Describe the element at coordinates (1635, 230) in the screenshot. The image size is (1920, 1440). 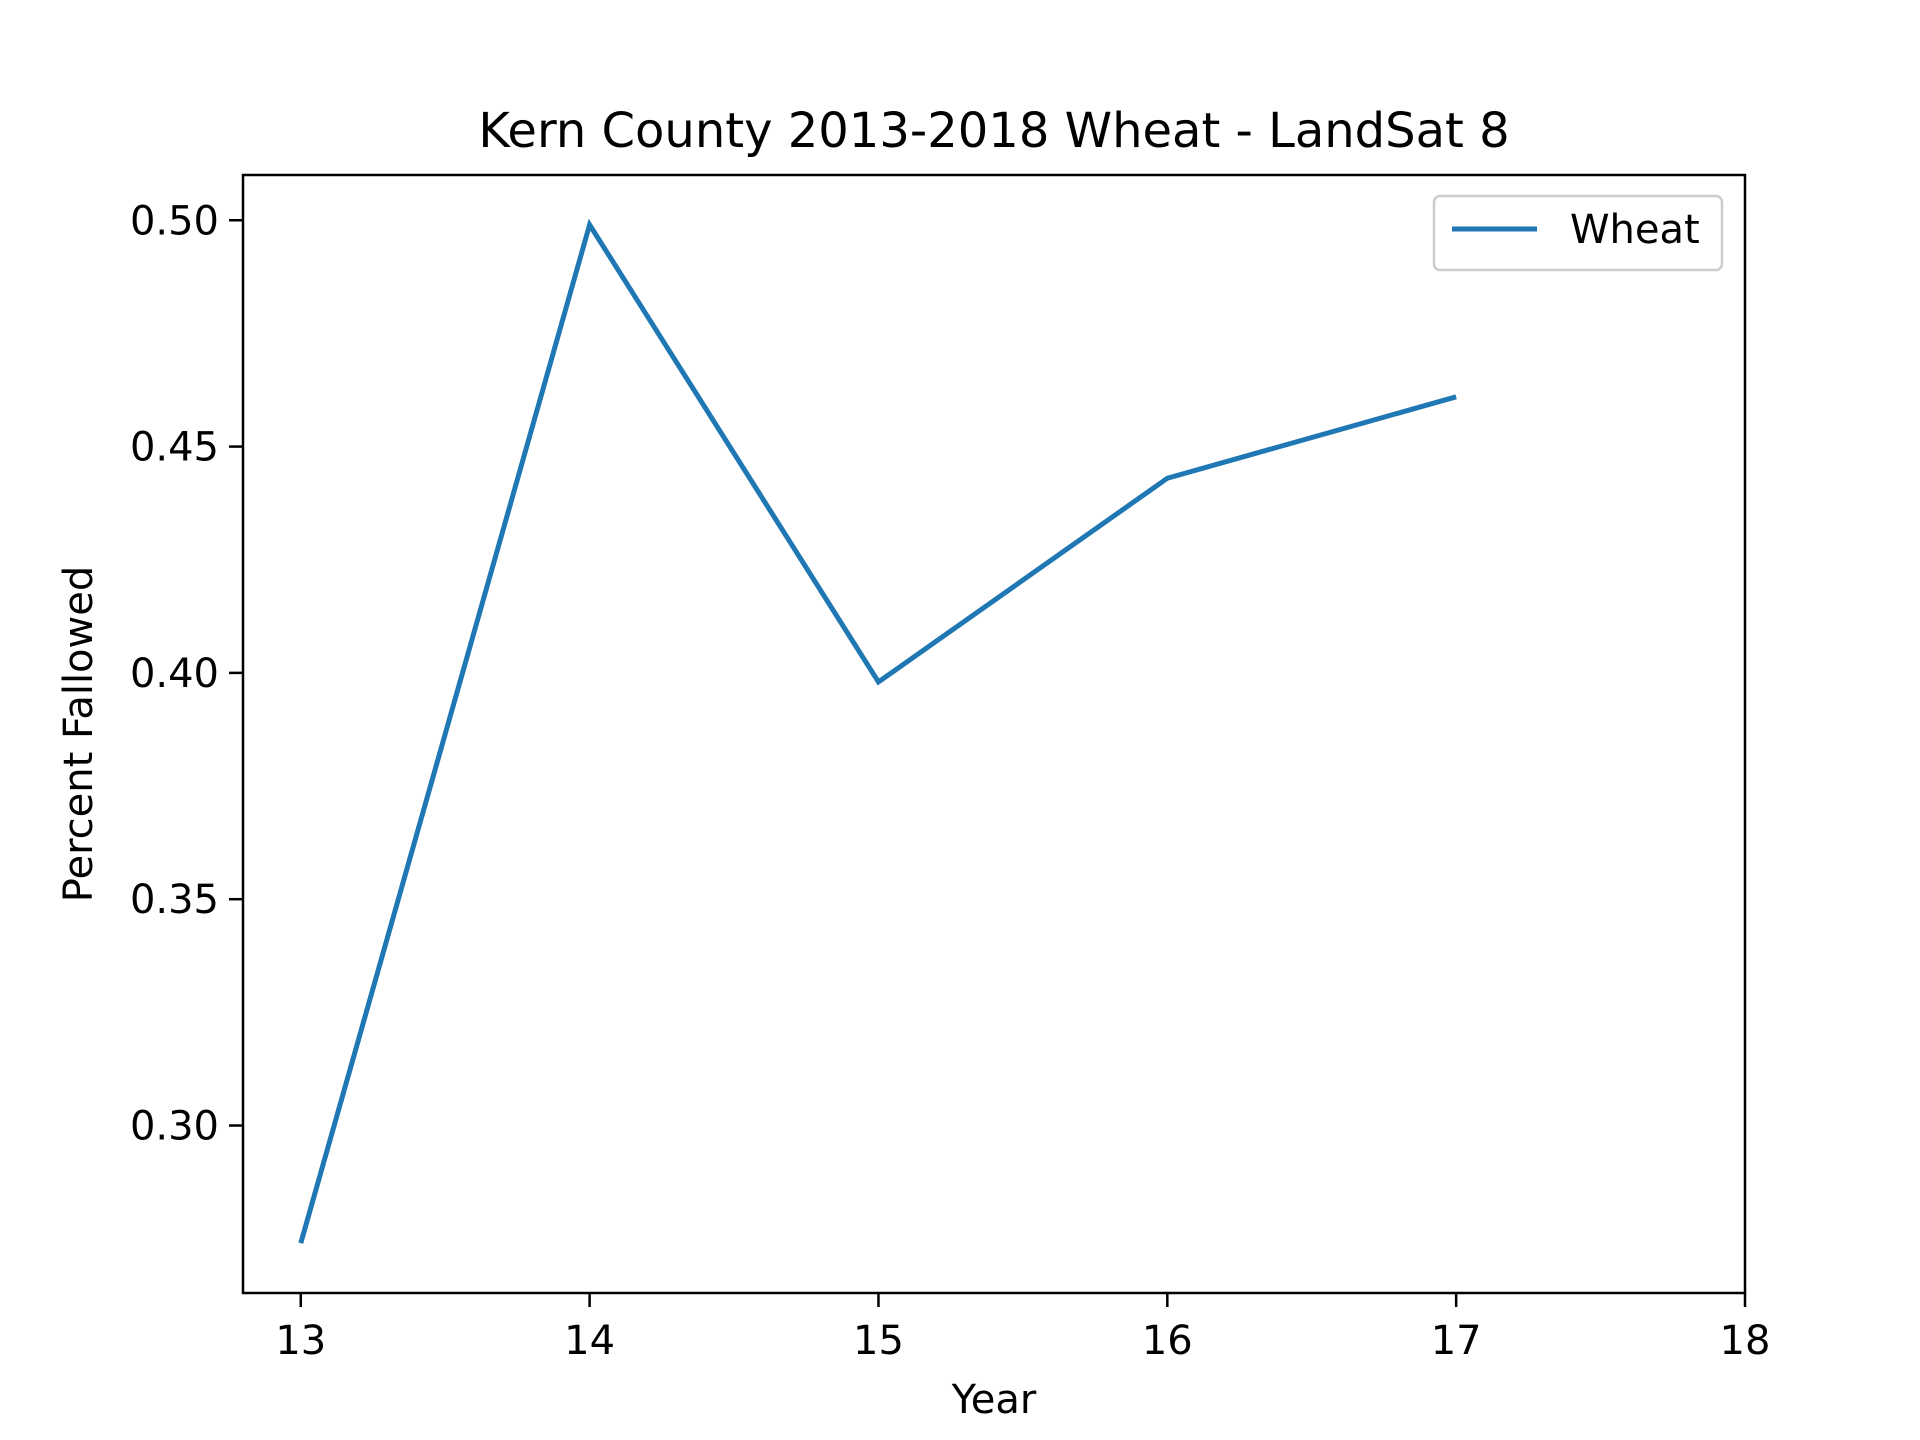
I see `legend-label-wheat: Wheat` at that location.